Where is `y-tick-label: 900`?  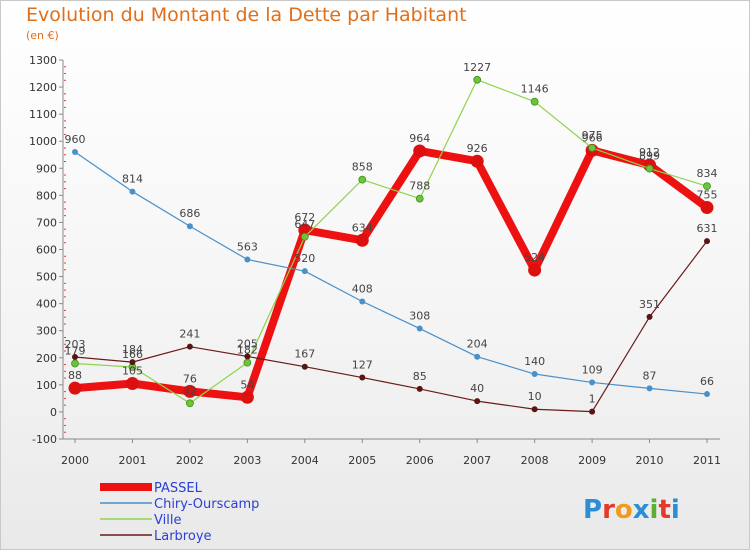 y-tick-label: 900 is located at coordinates (46, 168).